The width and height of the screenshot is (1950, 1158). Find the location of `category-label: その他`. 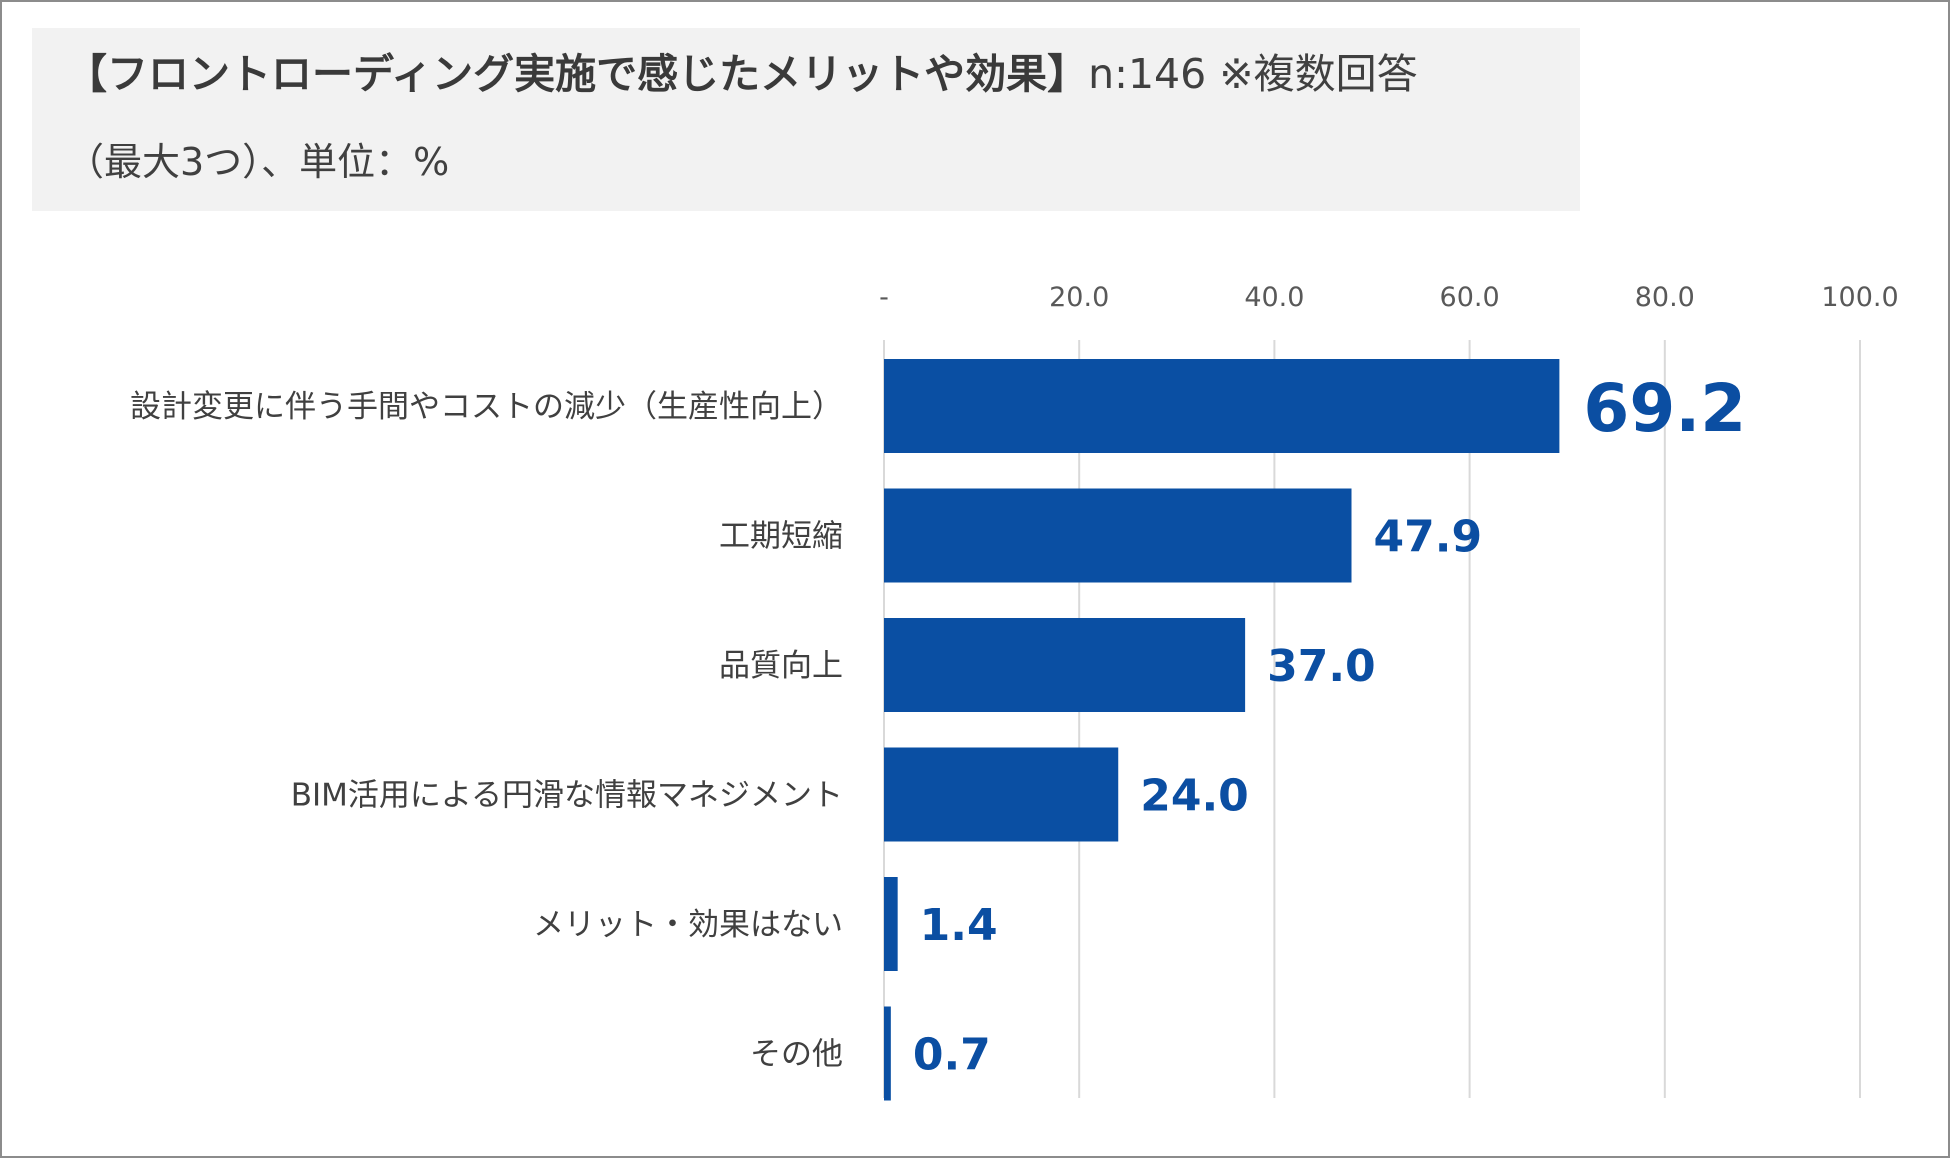

category-label: その他 is located at coordinates (796, 1055).